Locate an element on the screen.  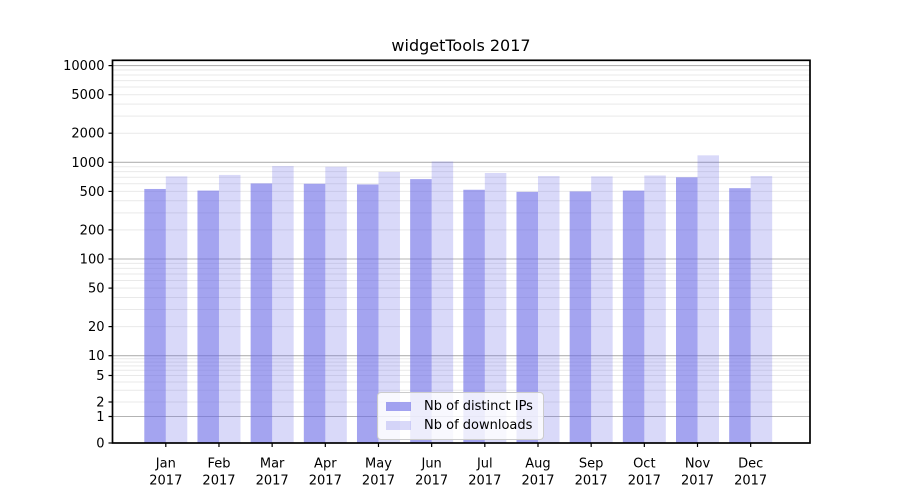
bar-downloads-aug is located at coordinates (548, 309).